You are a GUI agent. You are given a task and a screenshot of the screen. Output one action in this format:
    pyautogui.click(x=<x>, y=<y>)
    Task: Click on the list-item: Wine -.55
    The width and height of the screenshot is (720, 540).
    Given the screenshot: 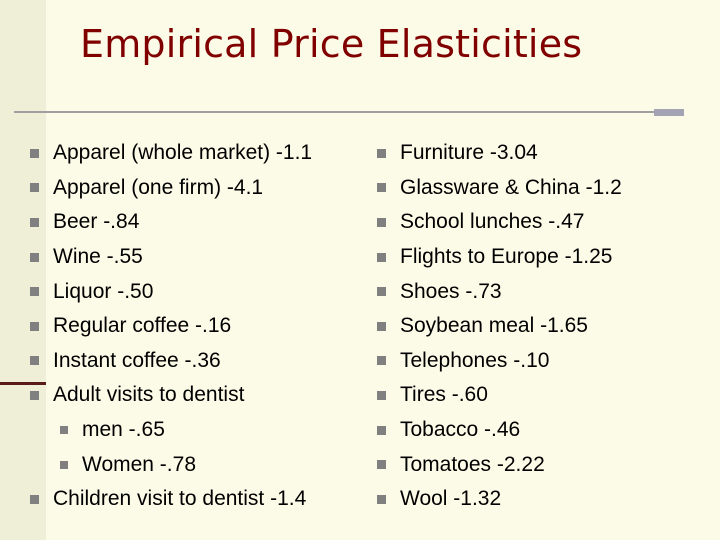 What is the action you would take?
    pyautogui.click(x=171, y=257)
    